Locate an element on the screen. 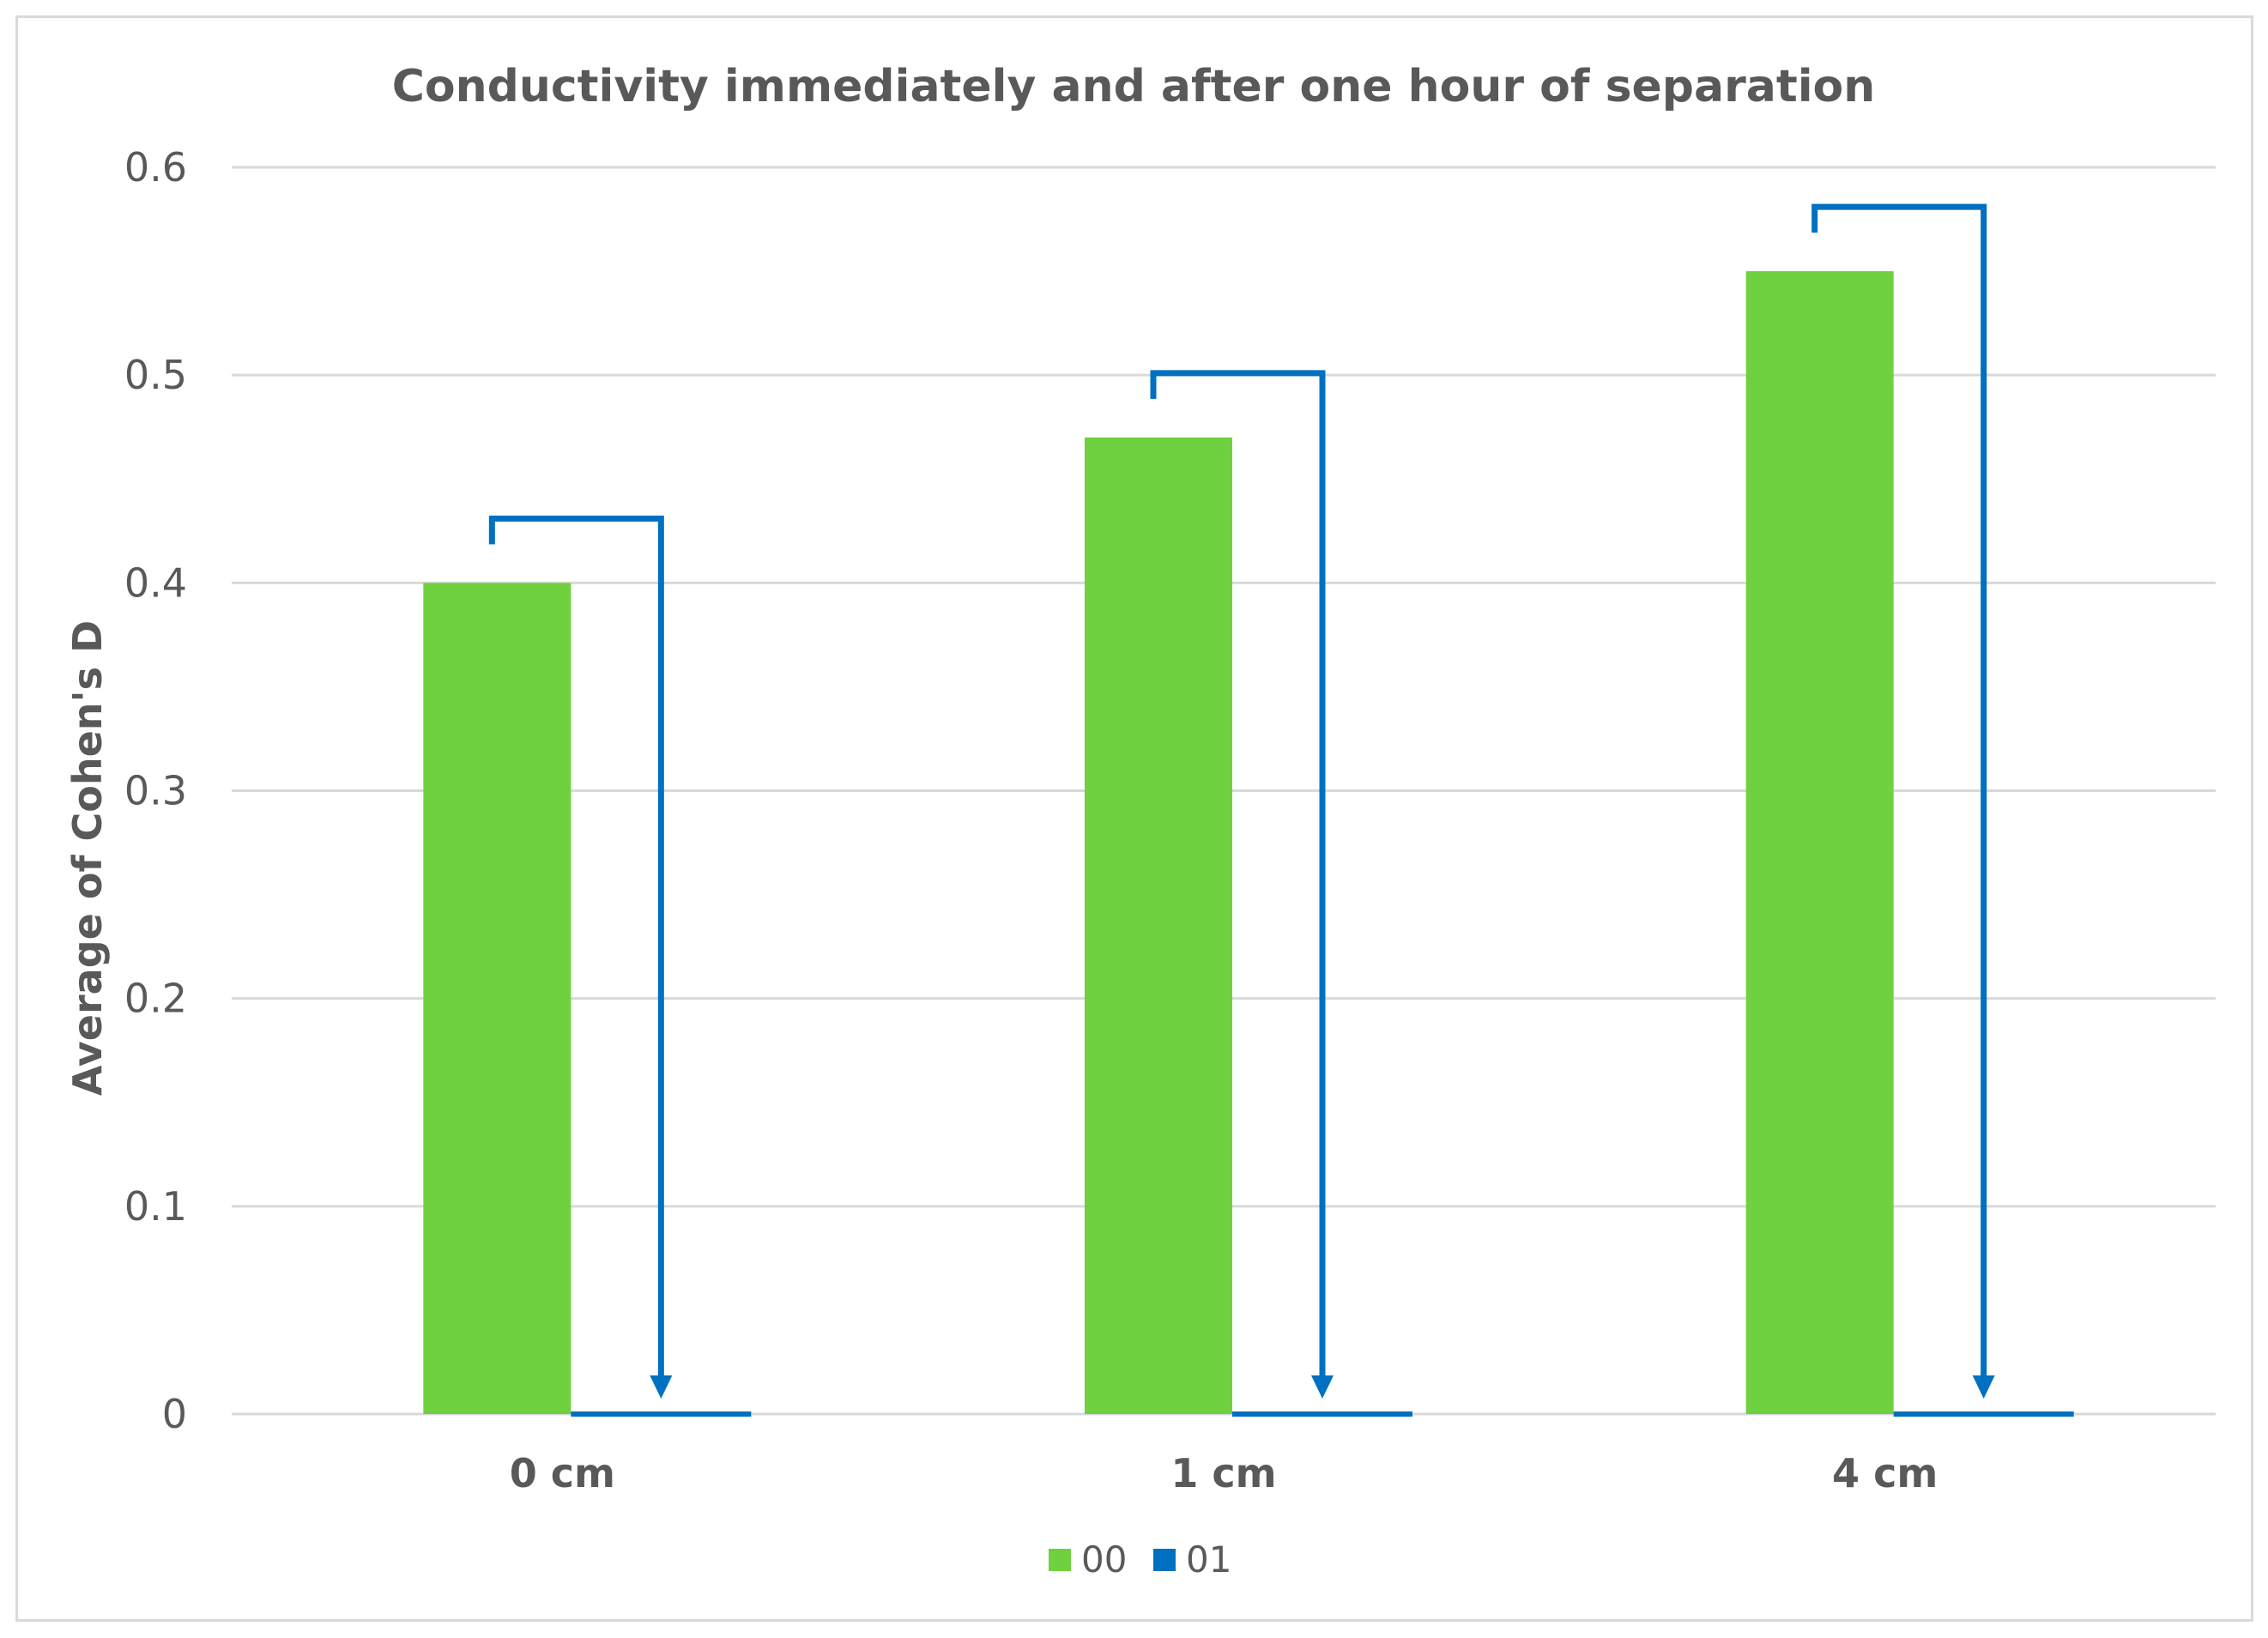 This screenshot has width=2268, height=1638. y-tick-label: 0.3 is located at coordinates (155, 791).